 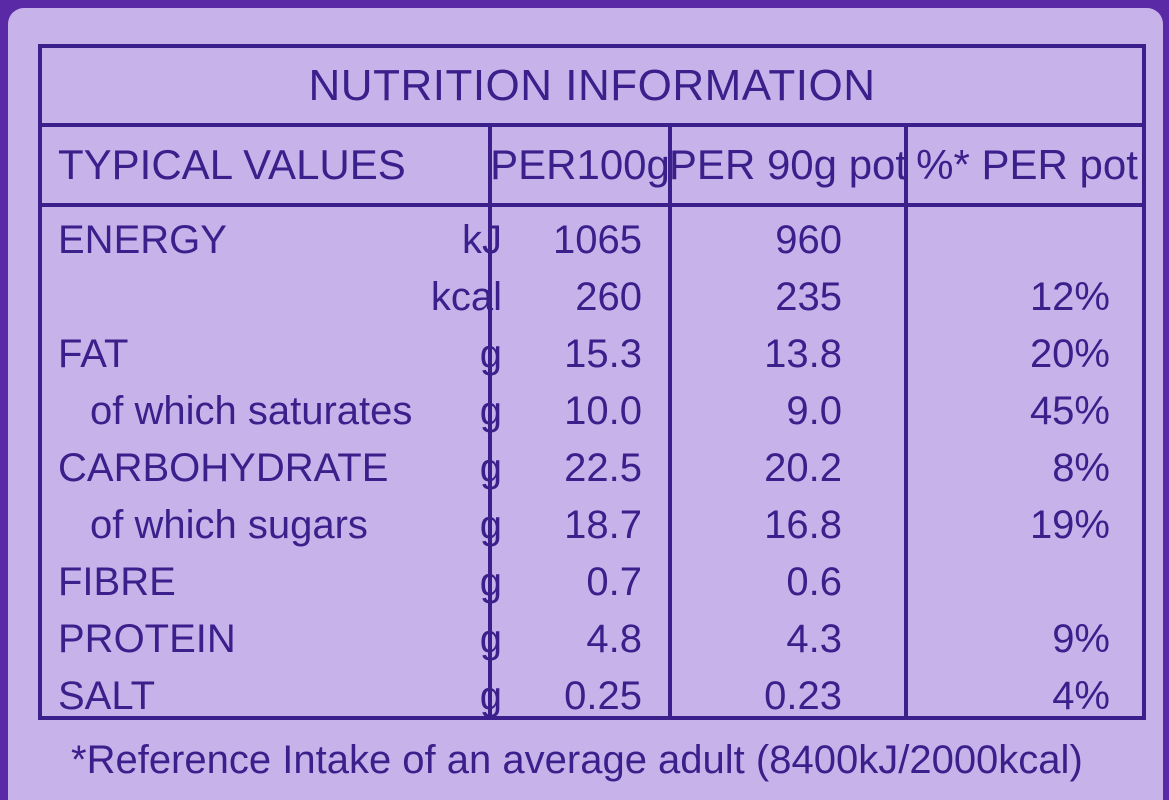 I want to click on row-value-fat-per-pot: 13.8, so click(x=803, y=354).